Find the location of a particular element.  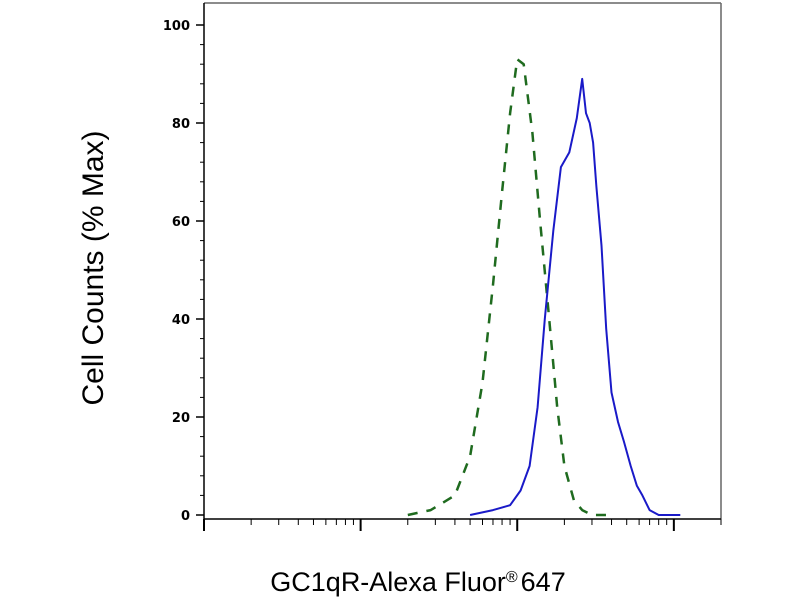

registered-mark: ® is located at coordinates (512, 577).